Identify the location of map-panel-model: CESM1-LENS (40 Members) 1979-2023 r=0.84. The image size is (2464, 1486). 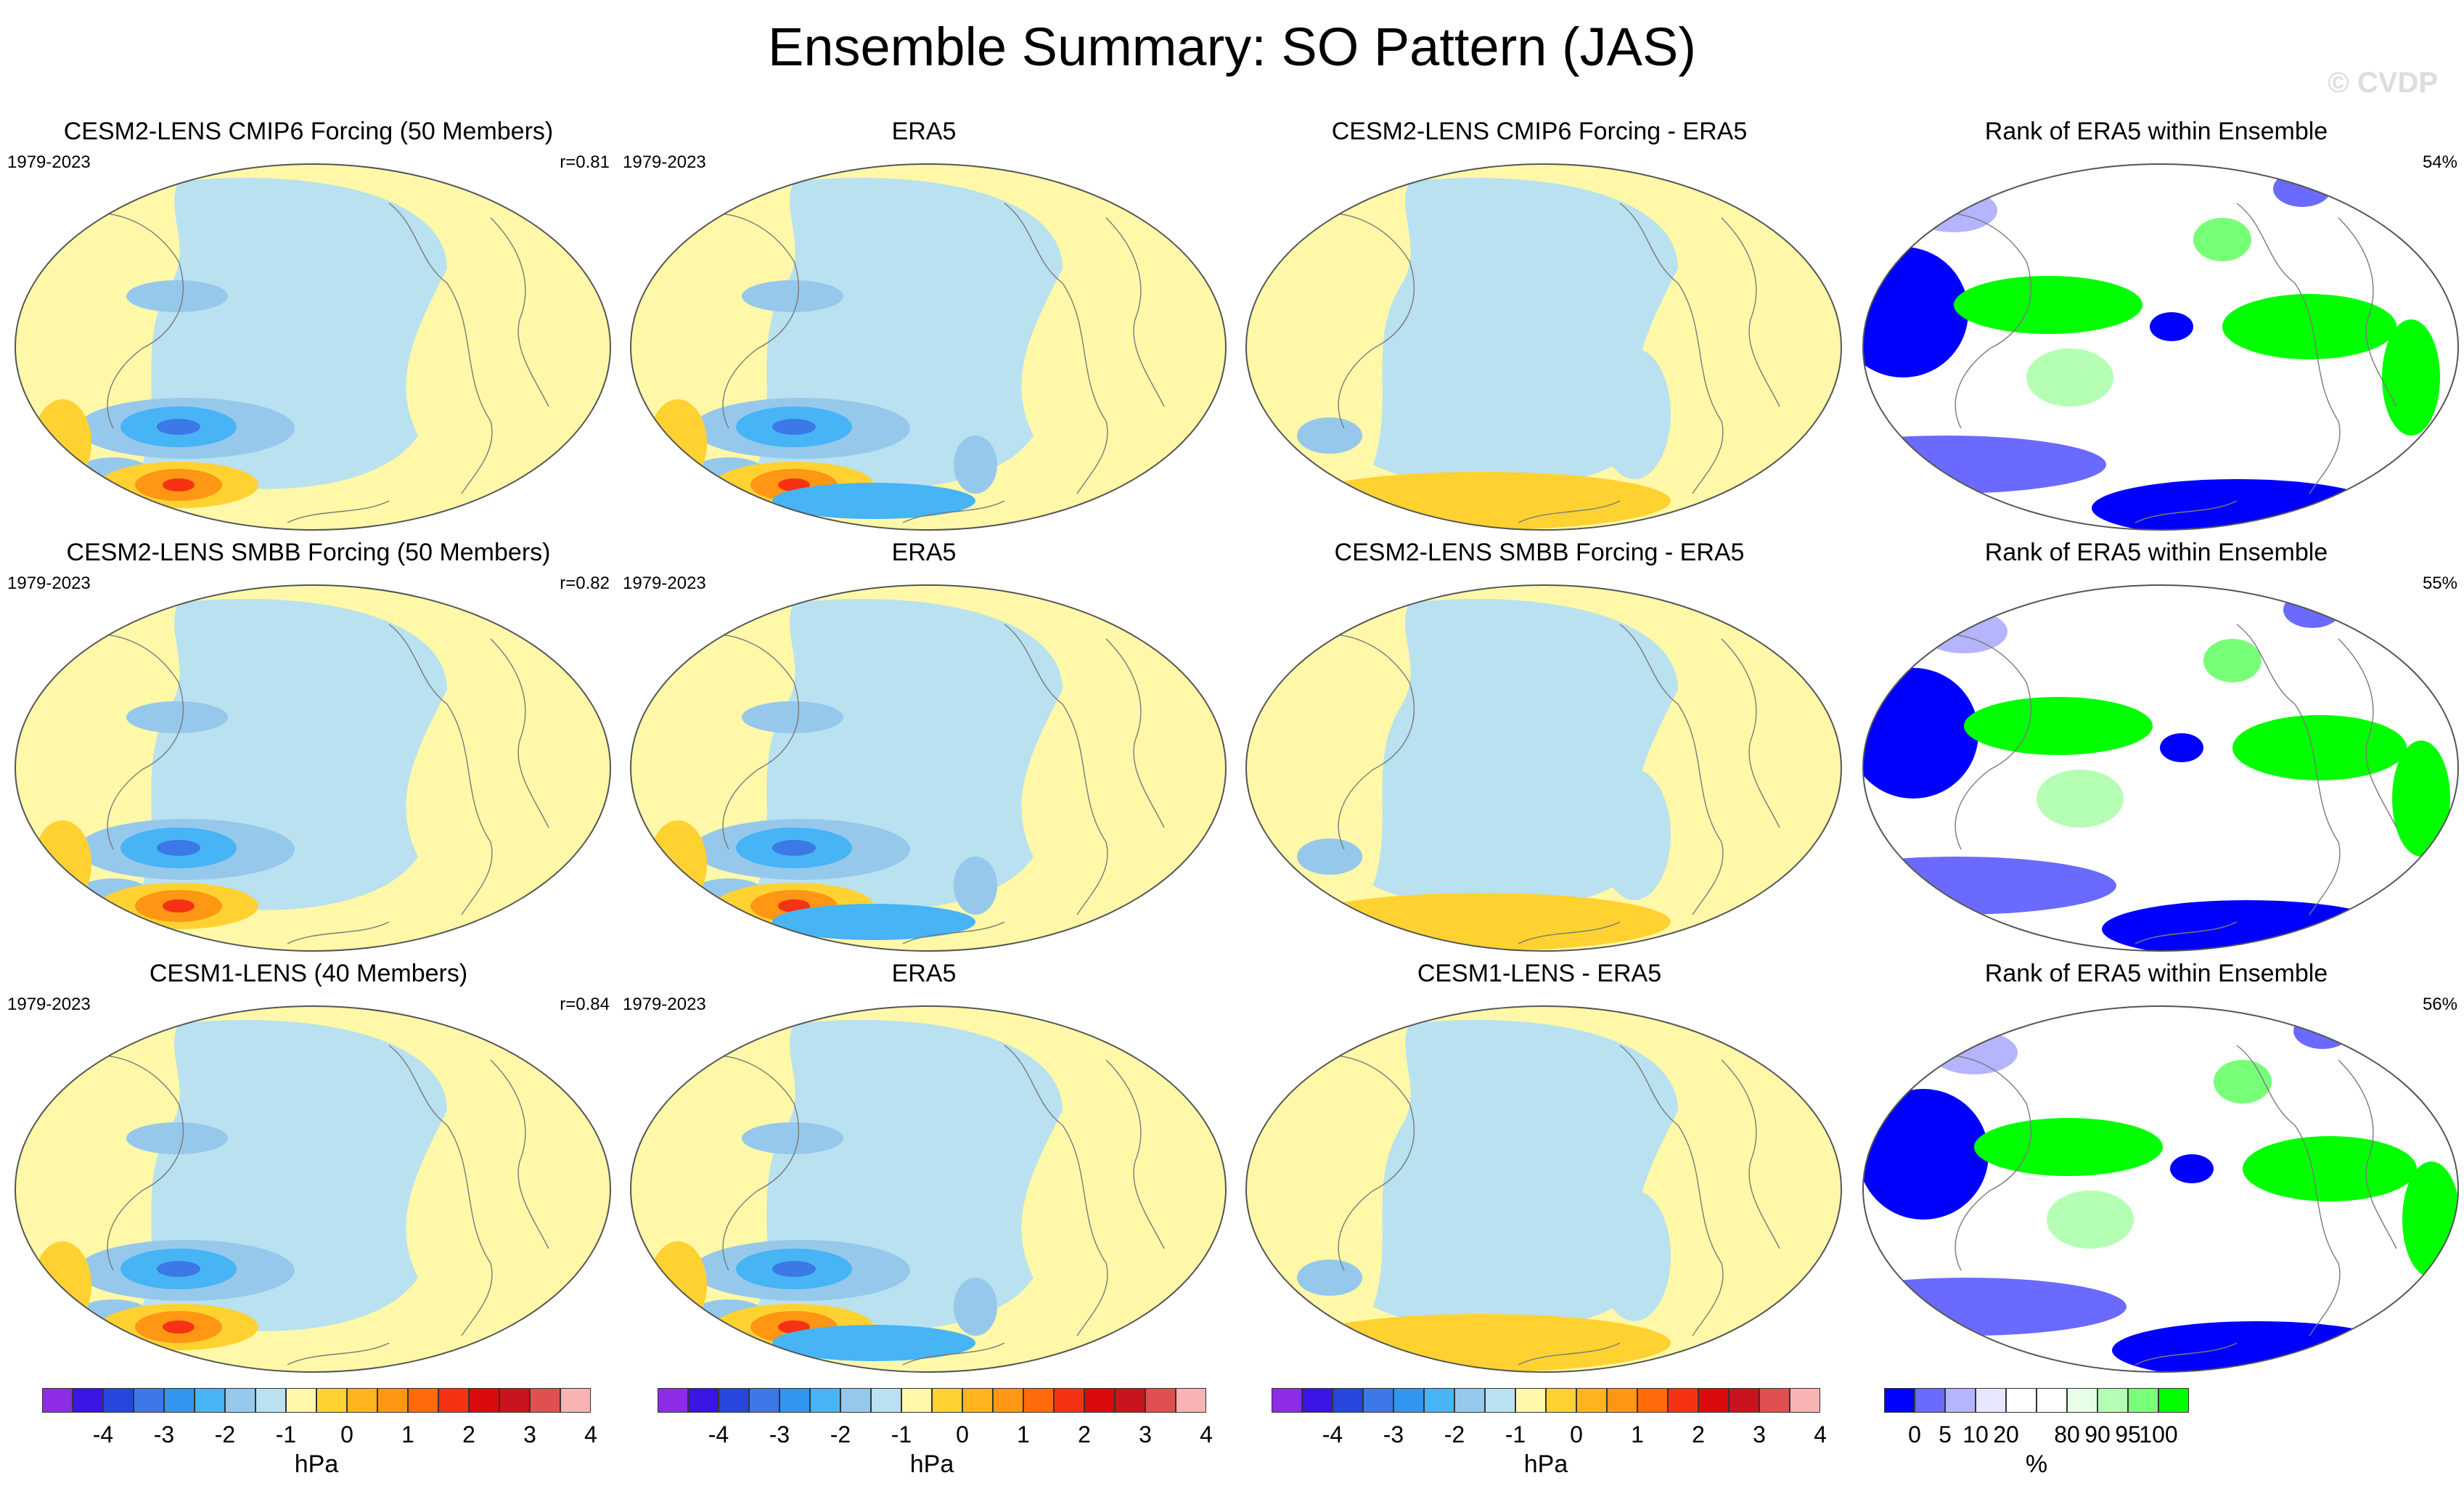
(308, 1169).